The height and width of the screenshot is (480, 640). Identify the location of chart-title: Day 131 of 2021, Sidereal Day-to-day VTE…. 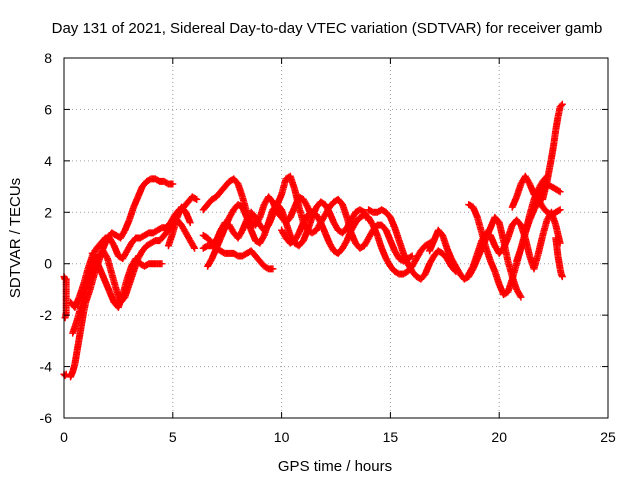
(327, 28).